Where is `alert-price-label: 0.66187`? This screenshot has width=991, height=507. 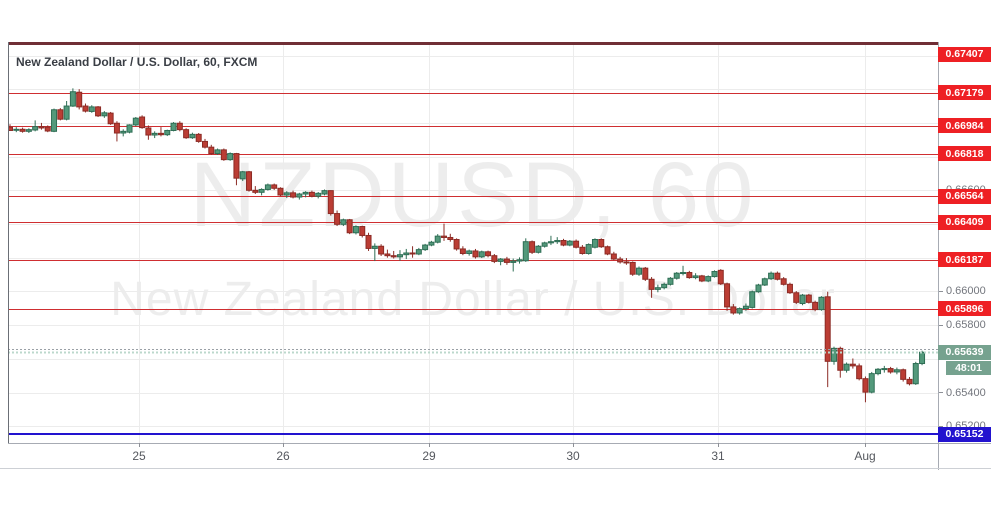
alert-price-label: 0.66187 is located at coordinates (964, 260).